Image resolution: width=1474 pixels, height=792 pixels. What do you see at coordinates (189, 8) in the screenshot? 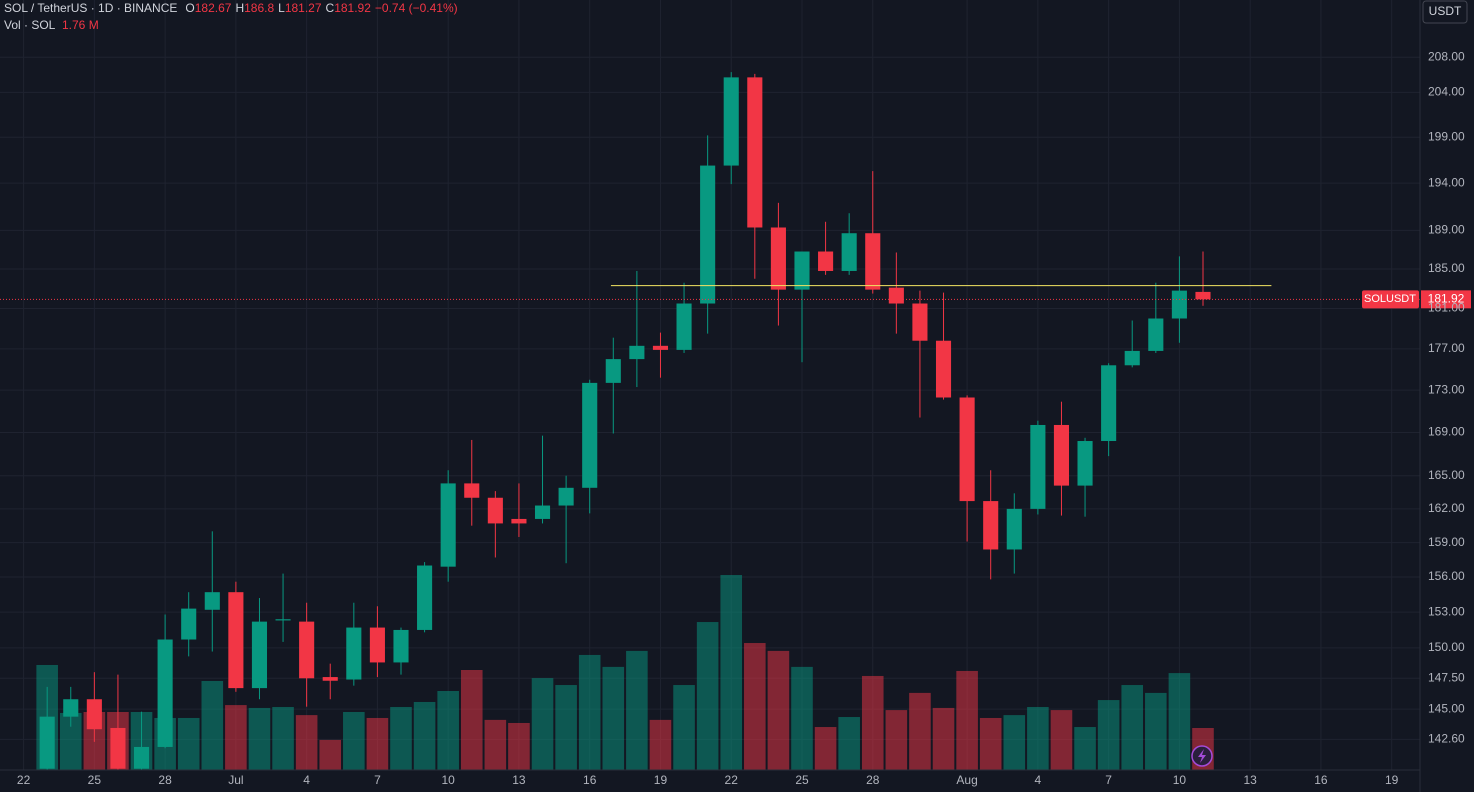
I see `ohlc-key: O` at bounding box center [189, 8].